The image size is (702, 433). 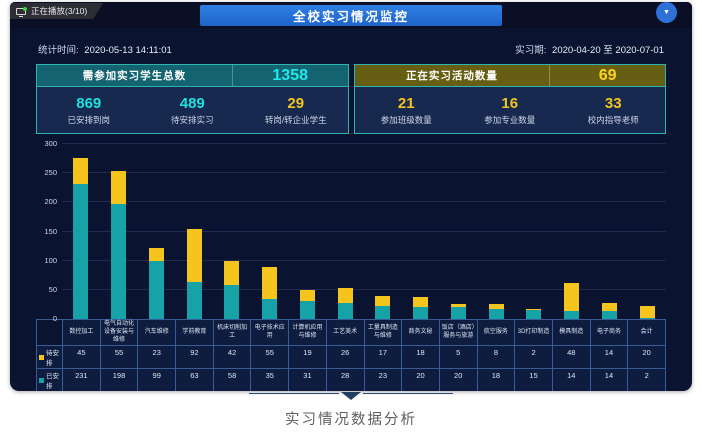 I want to click on table-header-cell: 工量具制造与维修, so click(x=383, y=333).